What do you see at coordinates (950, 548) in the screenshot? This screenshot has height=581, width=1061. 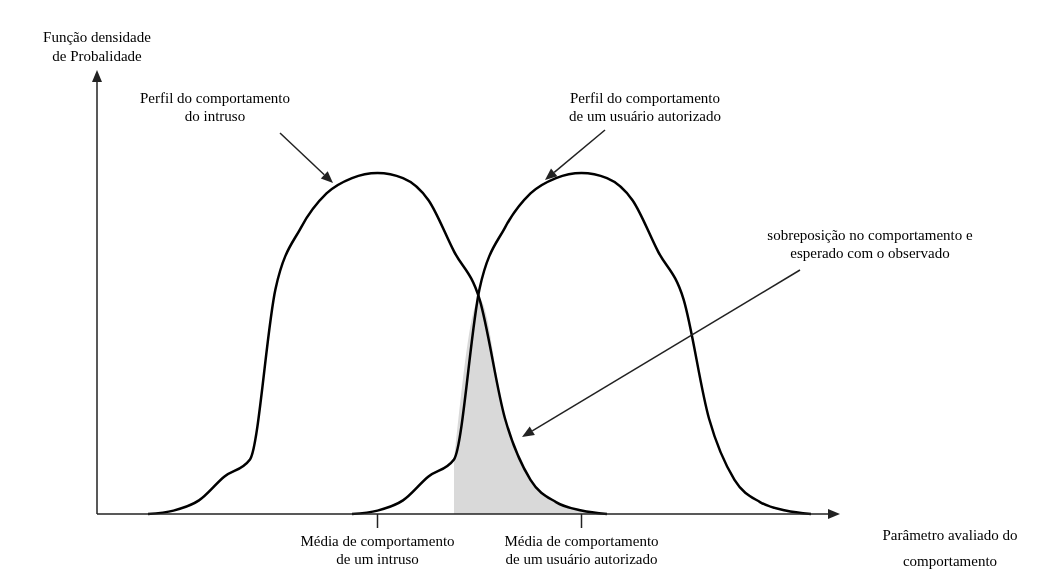 I see `x-axis-title: Parâmetro avaliado do comportamento` at bounding box center [950, 548].